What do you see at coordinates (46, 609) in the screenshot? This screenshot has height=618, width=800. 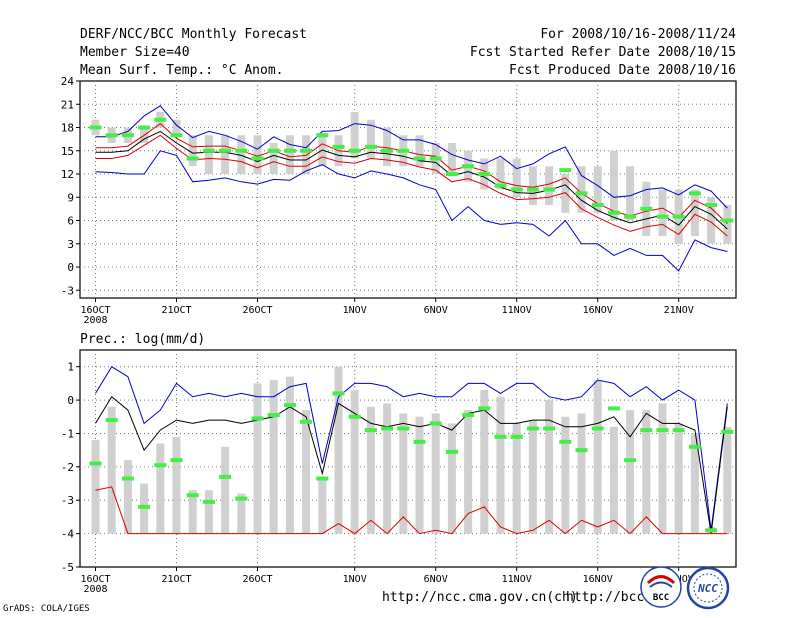 I see `grads-credit: GrADS: COLA/IGES` at bounding box center [46, 609].